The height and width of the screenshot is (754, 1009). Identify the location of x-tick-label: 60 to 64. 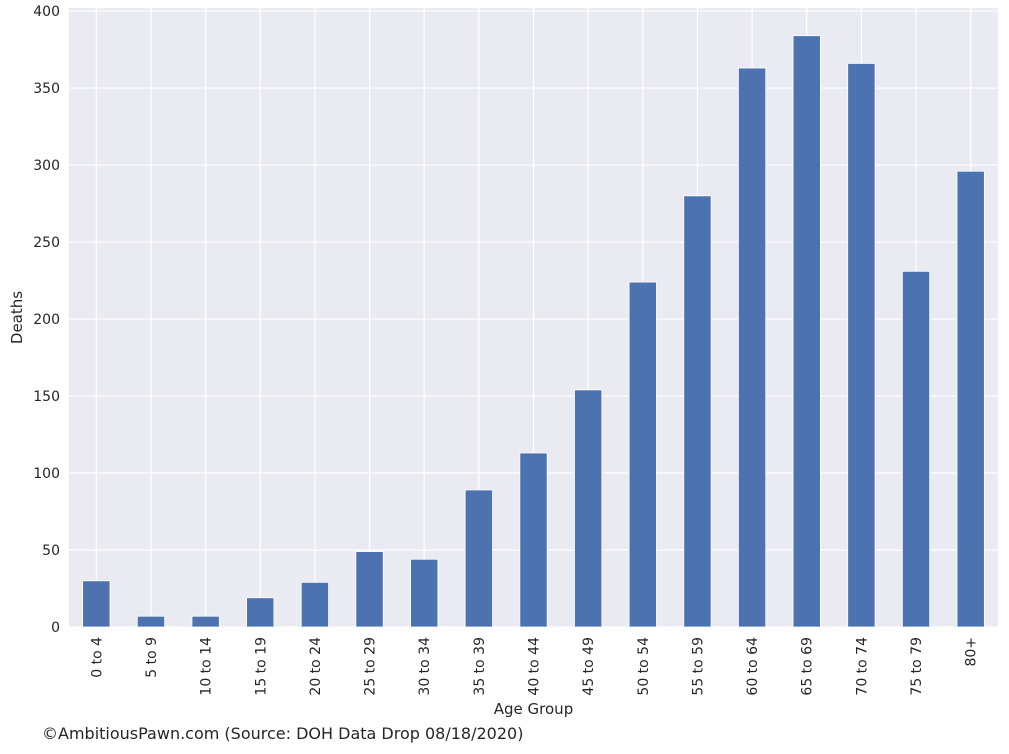
(753, 666).